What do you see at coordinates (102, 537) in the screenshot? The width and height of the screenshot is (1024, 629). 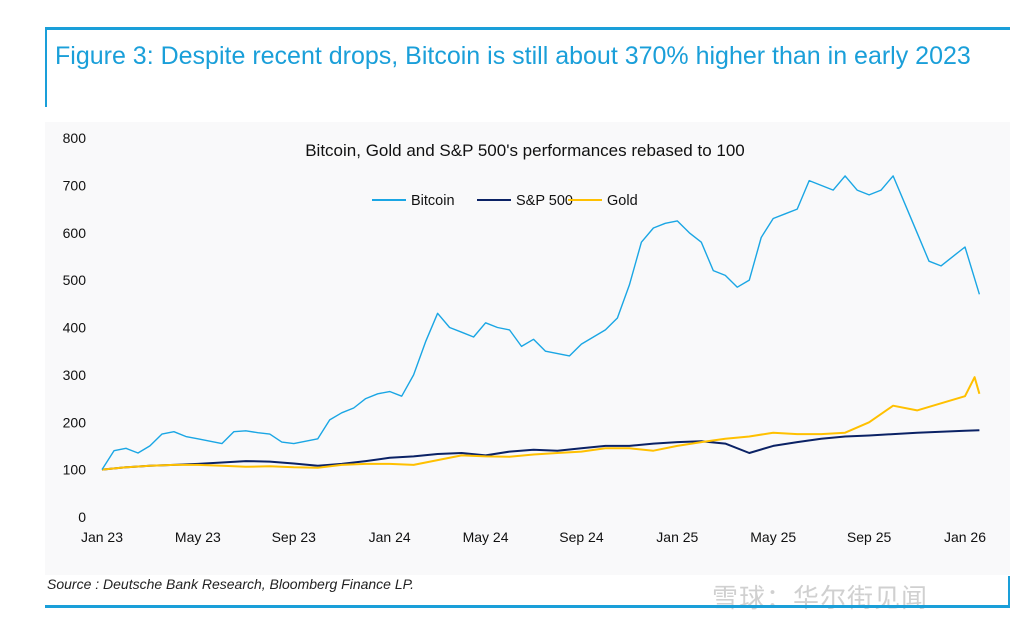 I see `x-tick-label: Jan 23` at bounding box center [102, 537].